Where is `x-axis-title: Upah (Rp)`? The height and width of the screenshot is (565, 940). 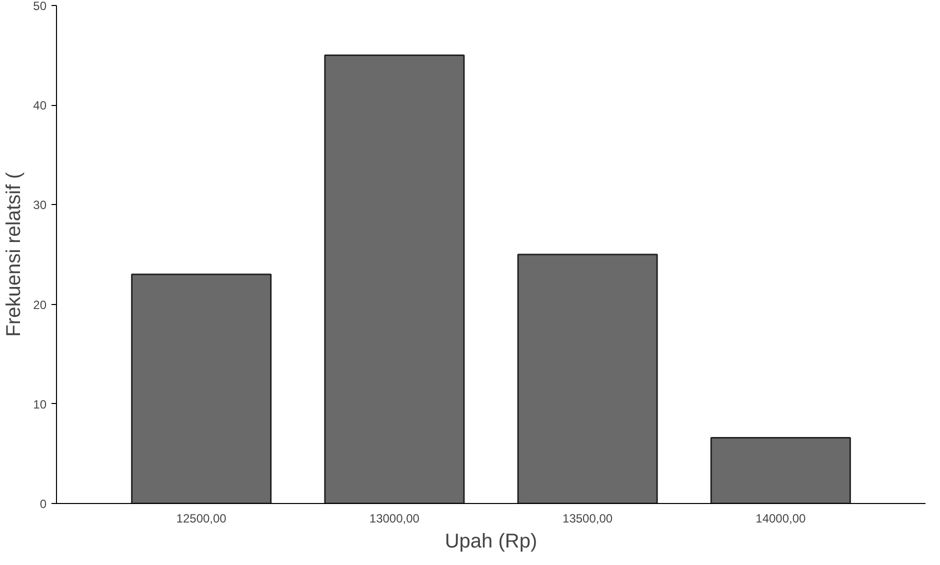
x-axis-title: Upah (Rp) is located at coordinates (491, 541).